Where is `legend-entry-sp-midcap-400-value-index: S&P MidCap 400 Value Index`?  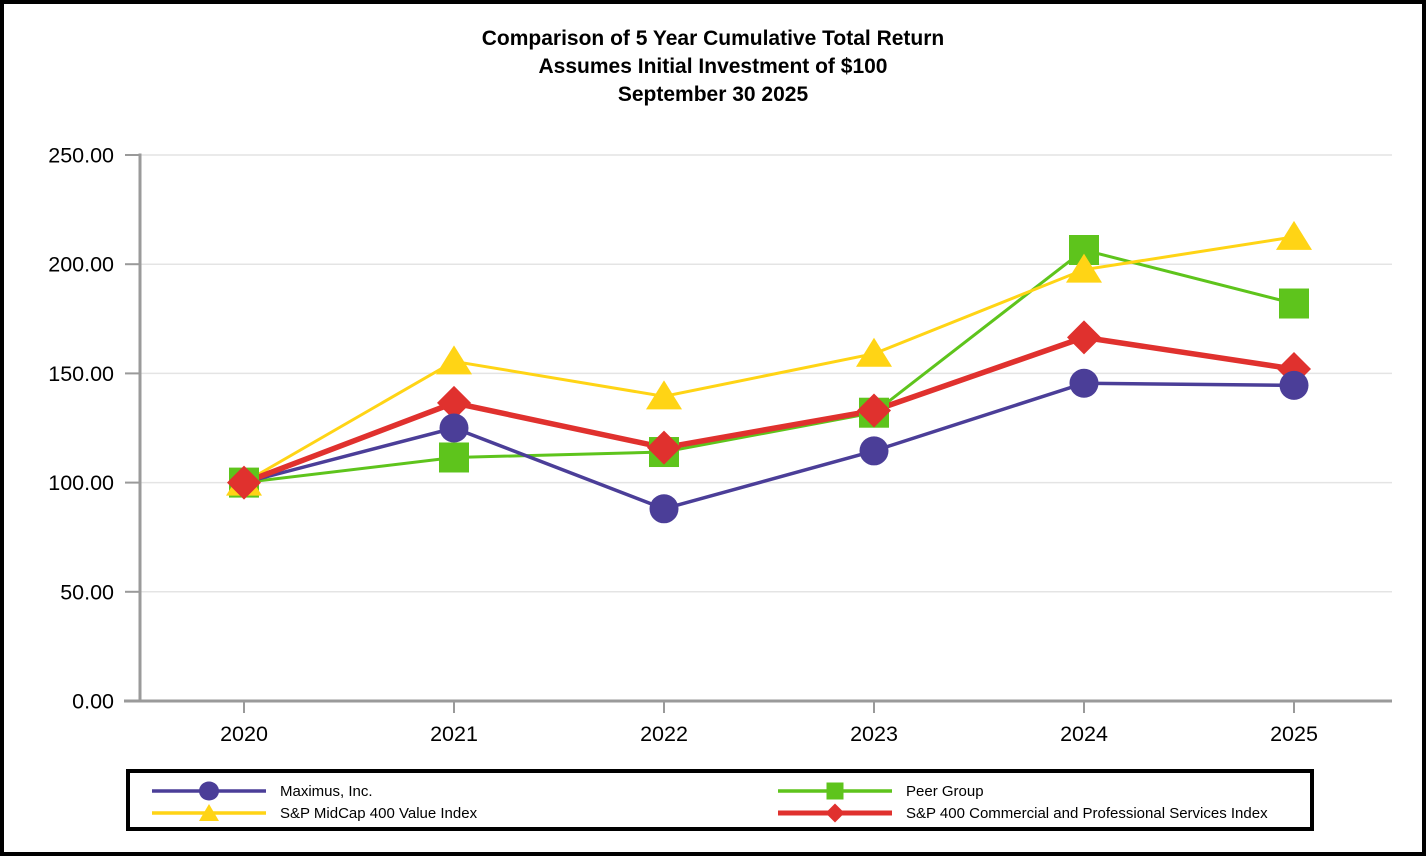 legend-entry-sp-midcap-400-value-index: S&P MidCap 400 Value Index is located at coordinates (313, 813).